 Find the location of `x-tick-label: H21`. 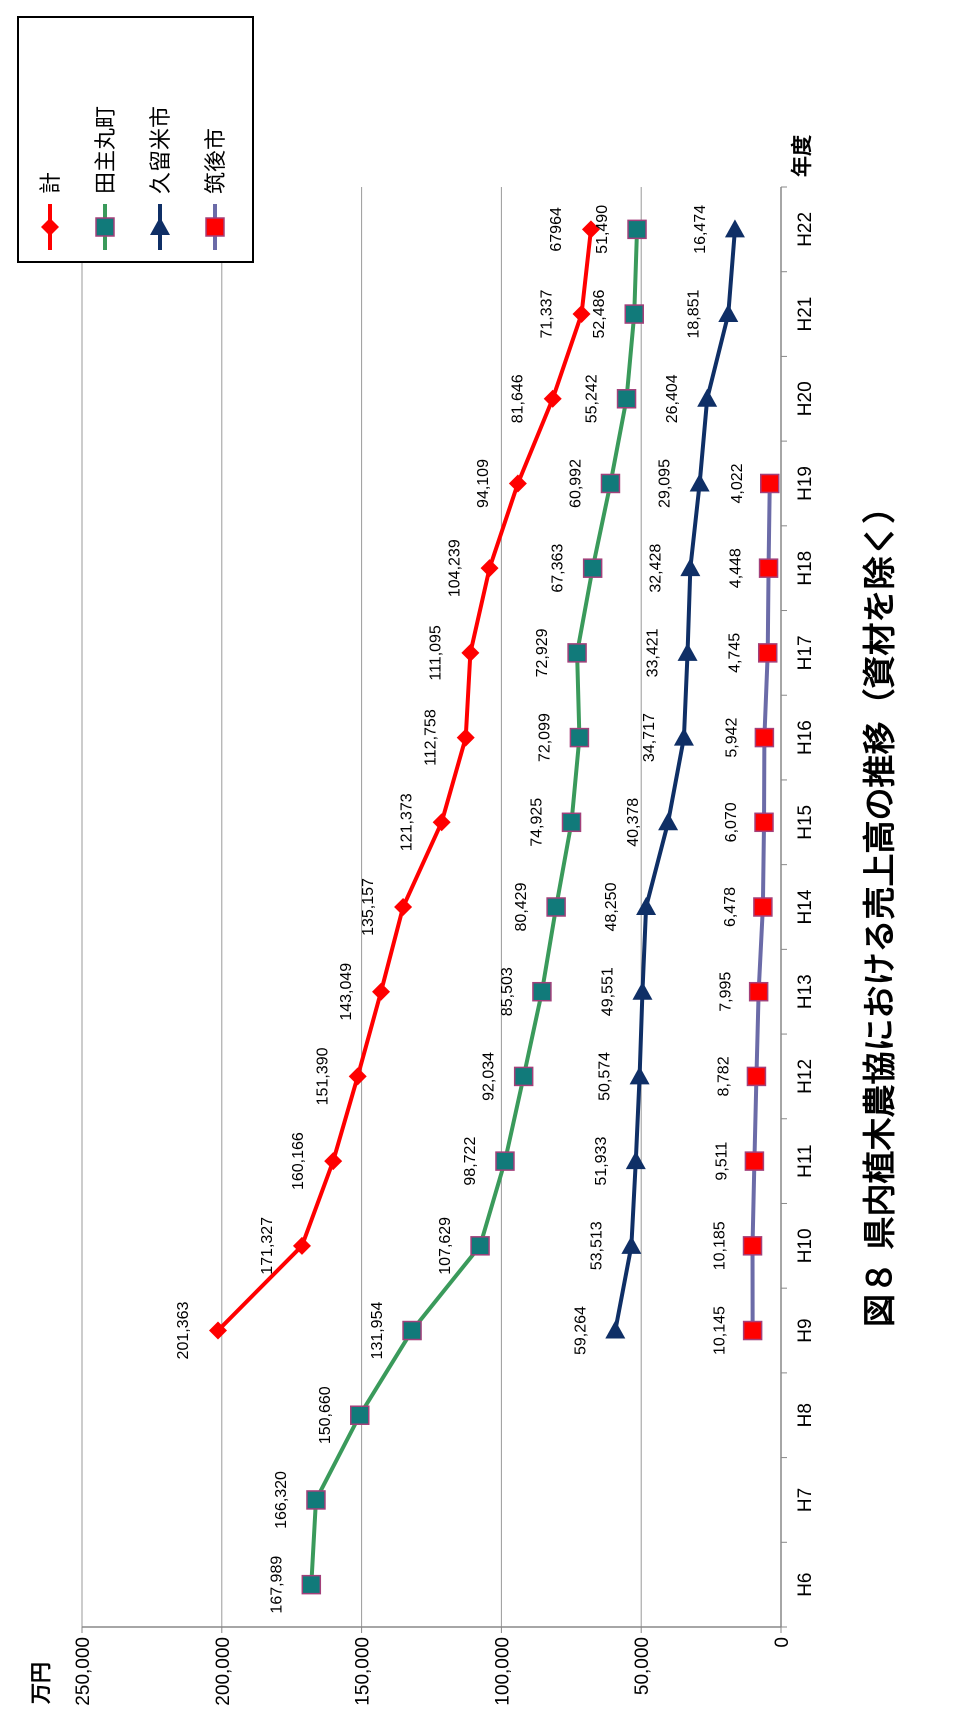

x-tick-label: H21 is located at coordinates (805, 314).